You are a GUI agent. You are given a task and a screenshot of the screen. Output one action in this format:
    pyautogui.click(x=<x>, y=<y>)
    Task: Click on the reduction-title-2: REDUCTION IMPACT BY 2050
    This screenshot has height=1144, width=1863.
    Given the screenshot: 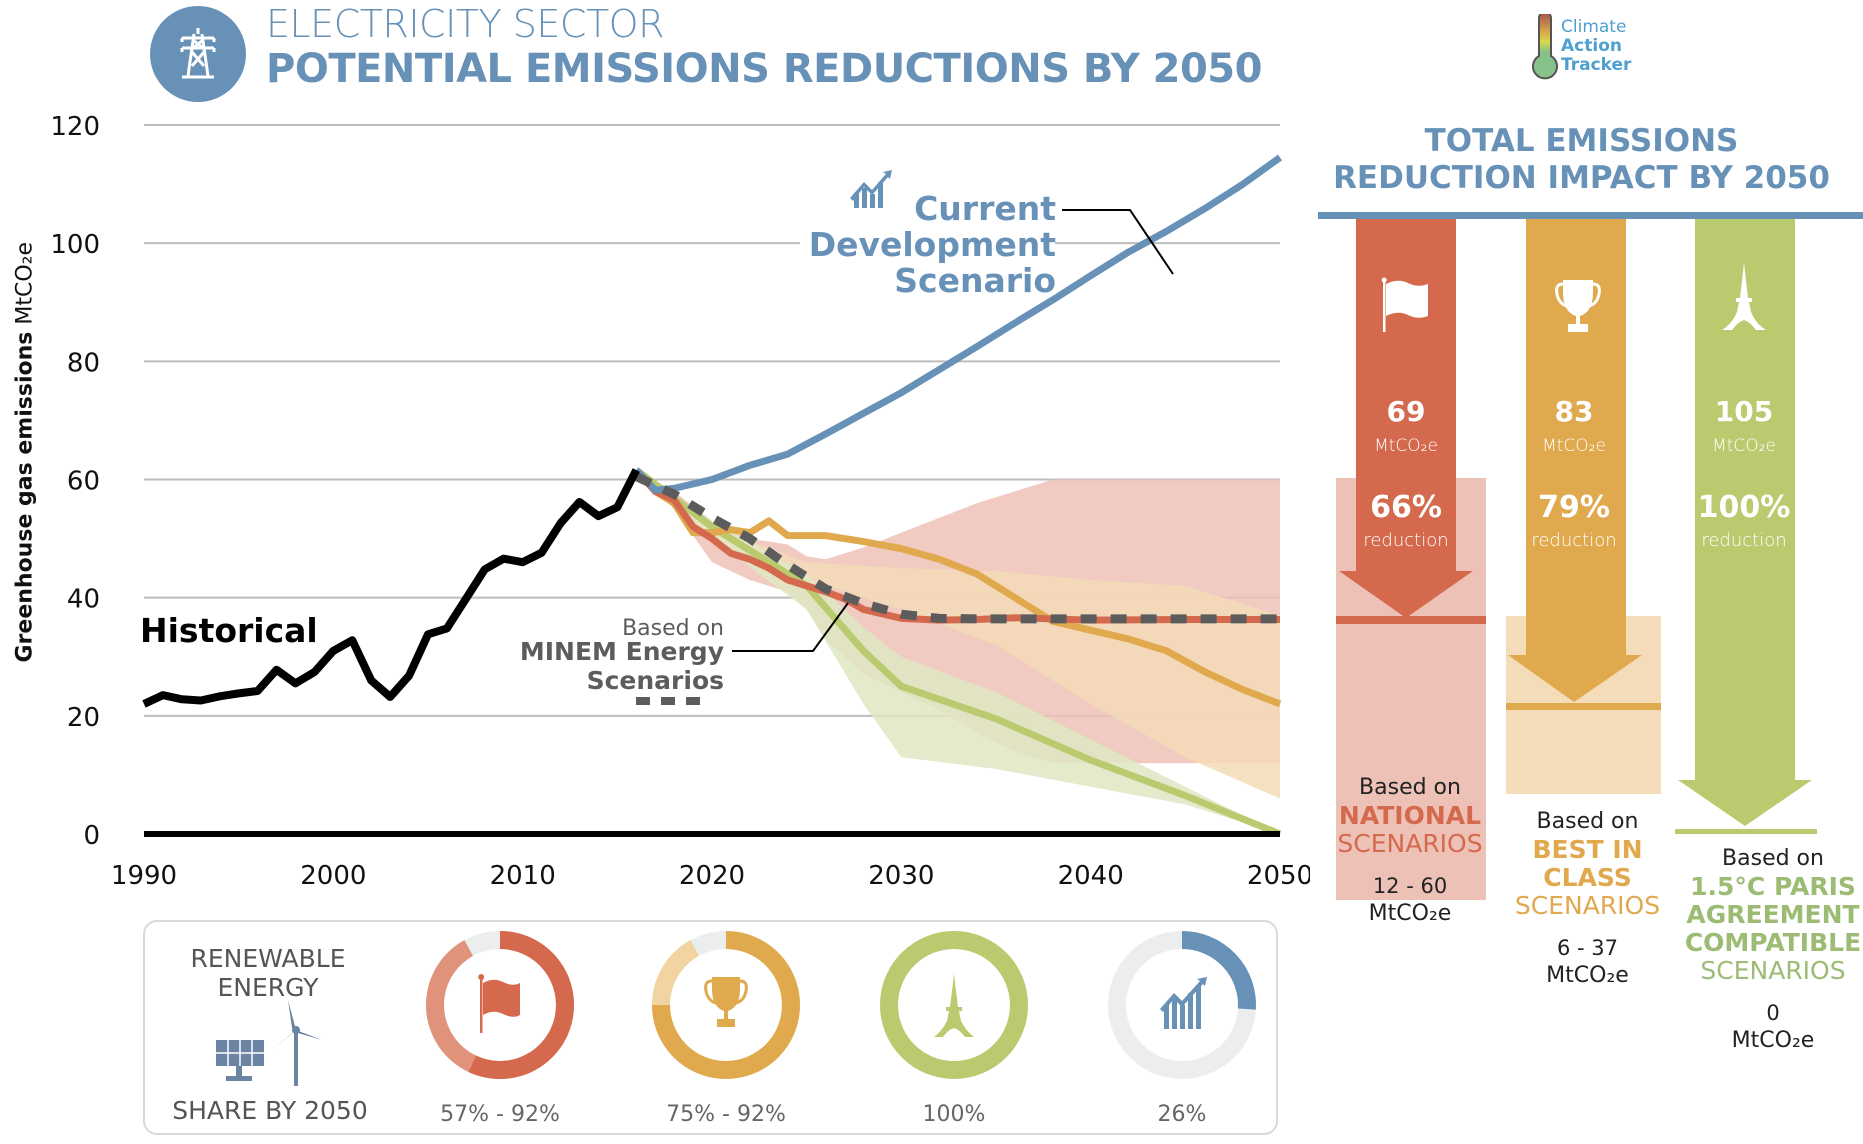 What is the action you would take?
    pyautogui.click(x=1581, y=178)
    